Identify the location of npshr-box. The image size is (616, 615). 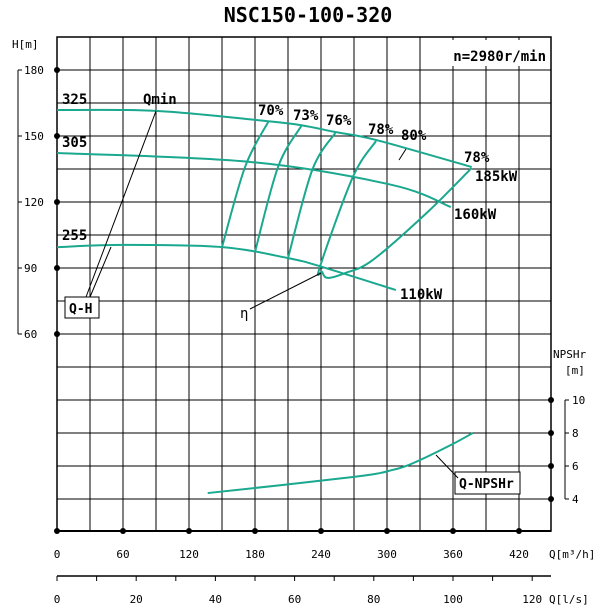
(487, 483).